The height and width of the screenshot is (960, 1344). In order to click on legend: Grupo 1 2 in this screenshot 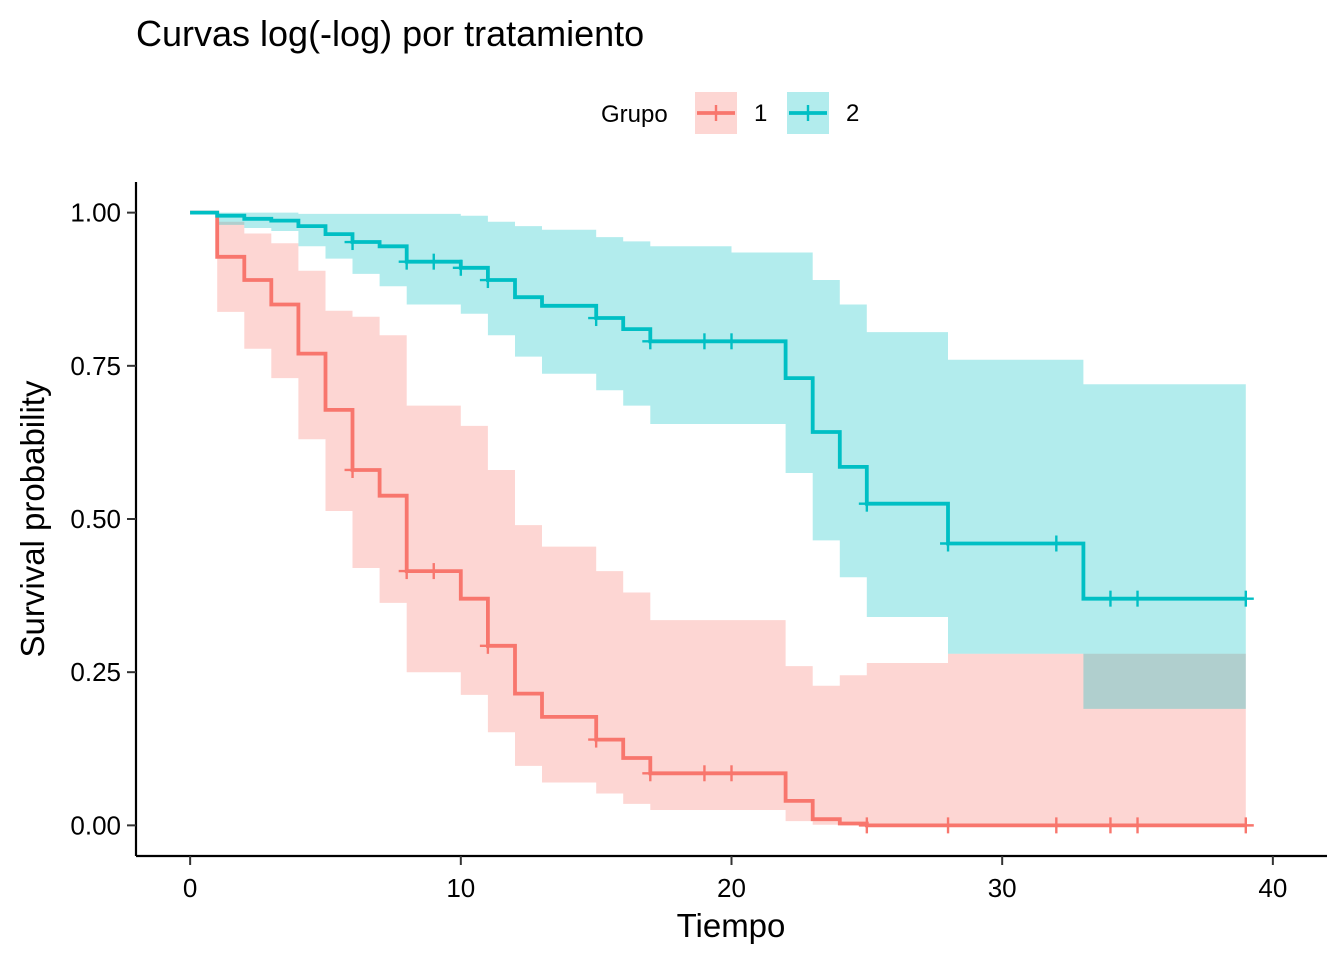, I will do `click(730, 113)`.